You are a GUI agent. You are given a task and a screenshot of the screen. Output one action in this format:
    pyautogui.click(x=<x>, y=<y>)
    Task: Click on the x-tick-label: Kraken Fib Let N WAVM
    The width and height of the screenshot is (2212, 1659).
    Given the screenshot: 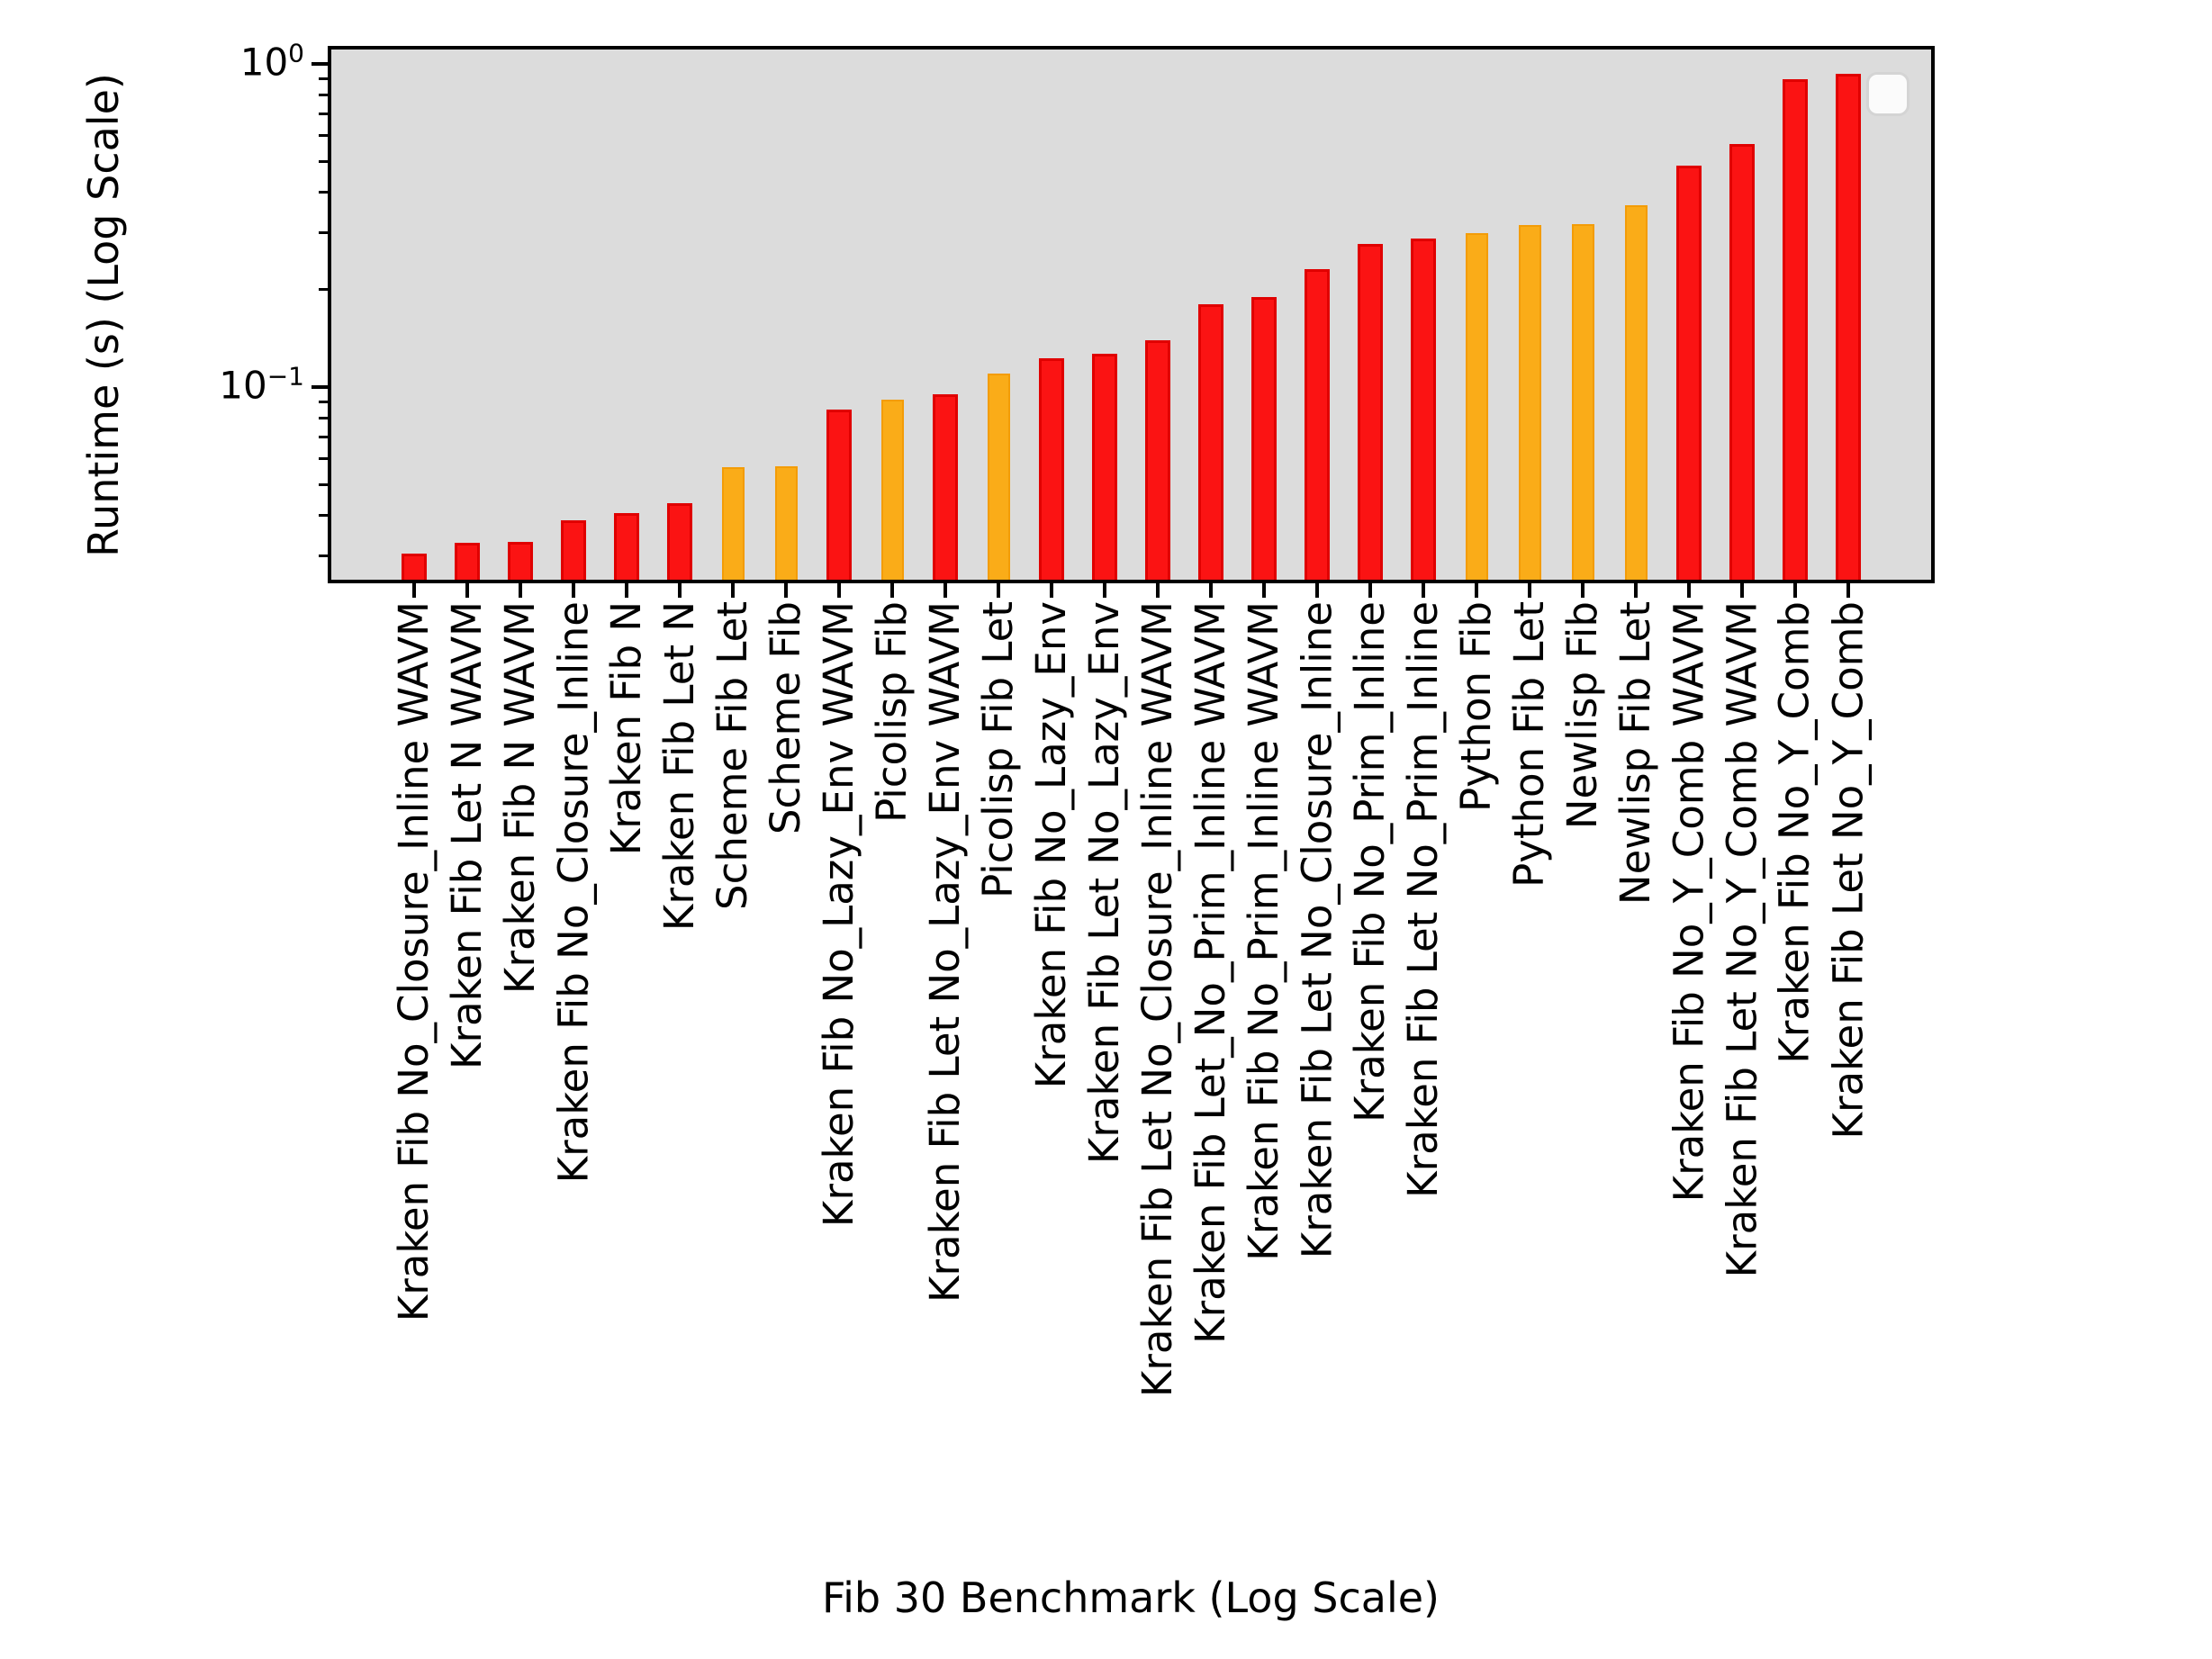 What is the action you would take?
    pyautogui.click(x=467, y=835)
    